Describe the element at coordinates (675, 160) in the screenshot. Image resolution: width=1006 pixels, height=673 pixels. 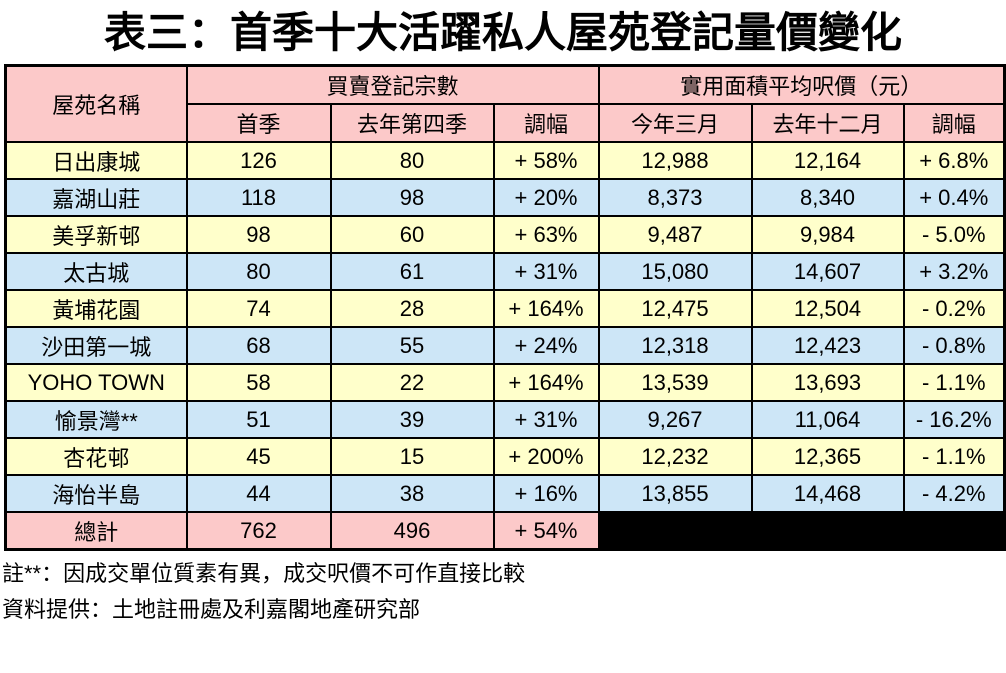
I see `march-price-cell: 12,988` at that location.